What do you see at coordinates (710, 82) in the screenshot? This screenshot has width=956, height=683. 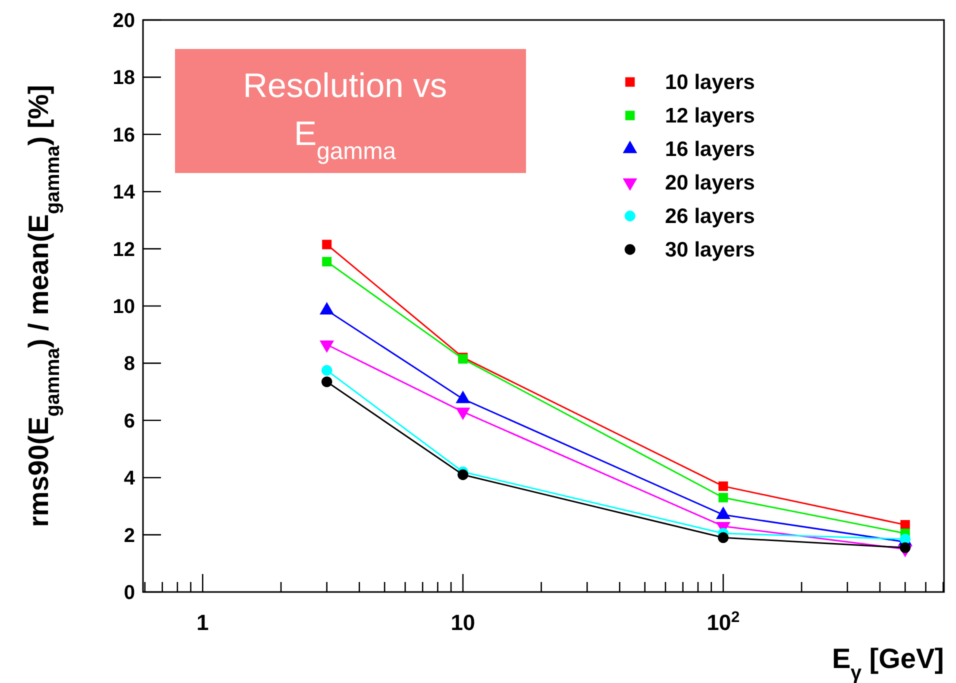 I see `legend-label: 10 layers` at bounding box center [710, 82].